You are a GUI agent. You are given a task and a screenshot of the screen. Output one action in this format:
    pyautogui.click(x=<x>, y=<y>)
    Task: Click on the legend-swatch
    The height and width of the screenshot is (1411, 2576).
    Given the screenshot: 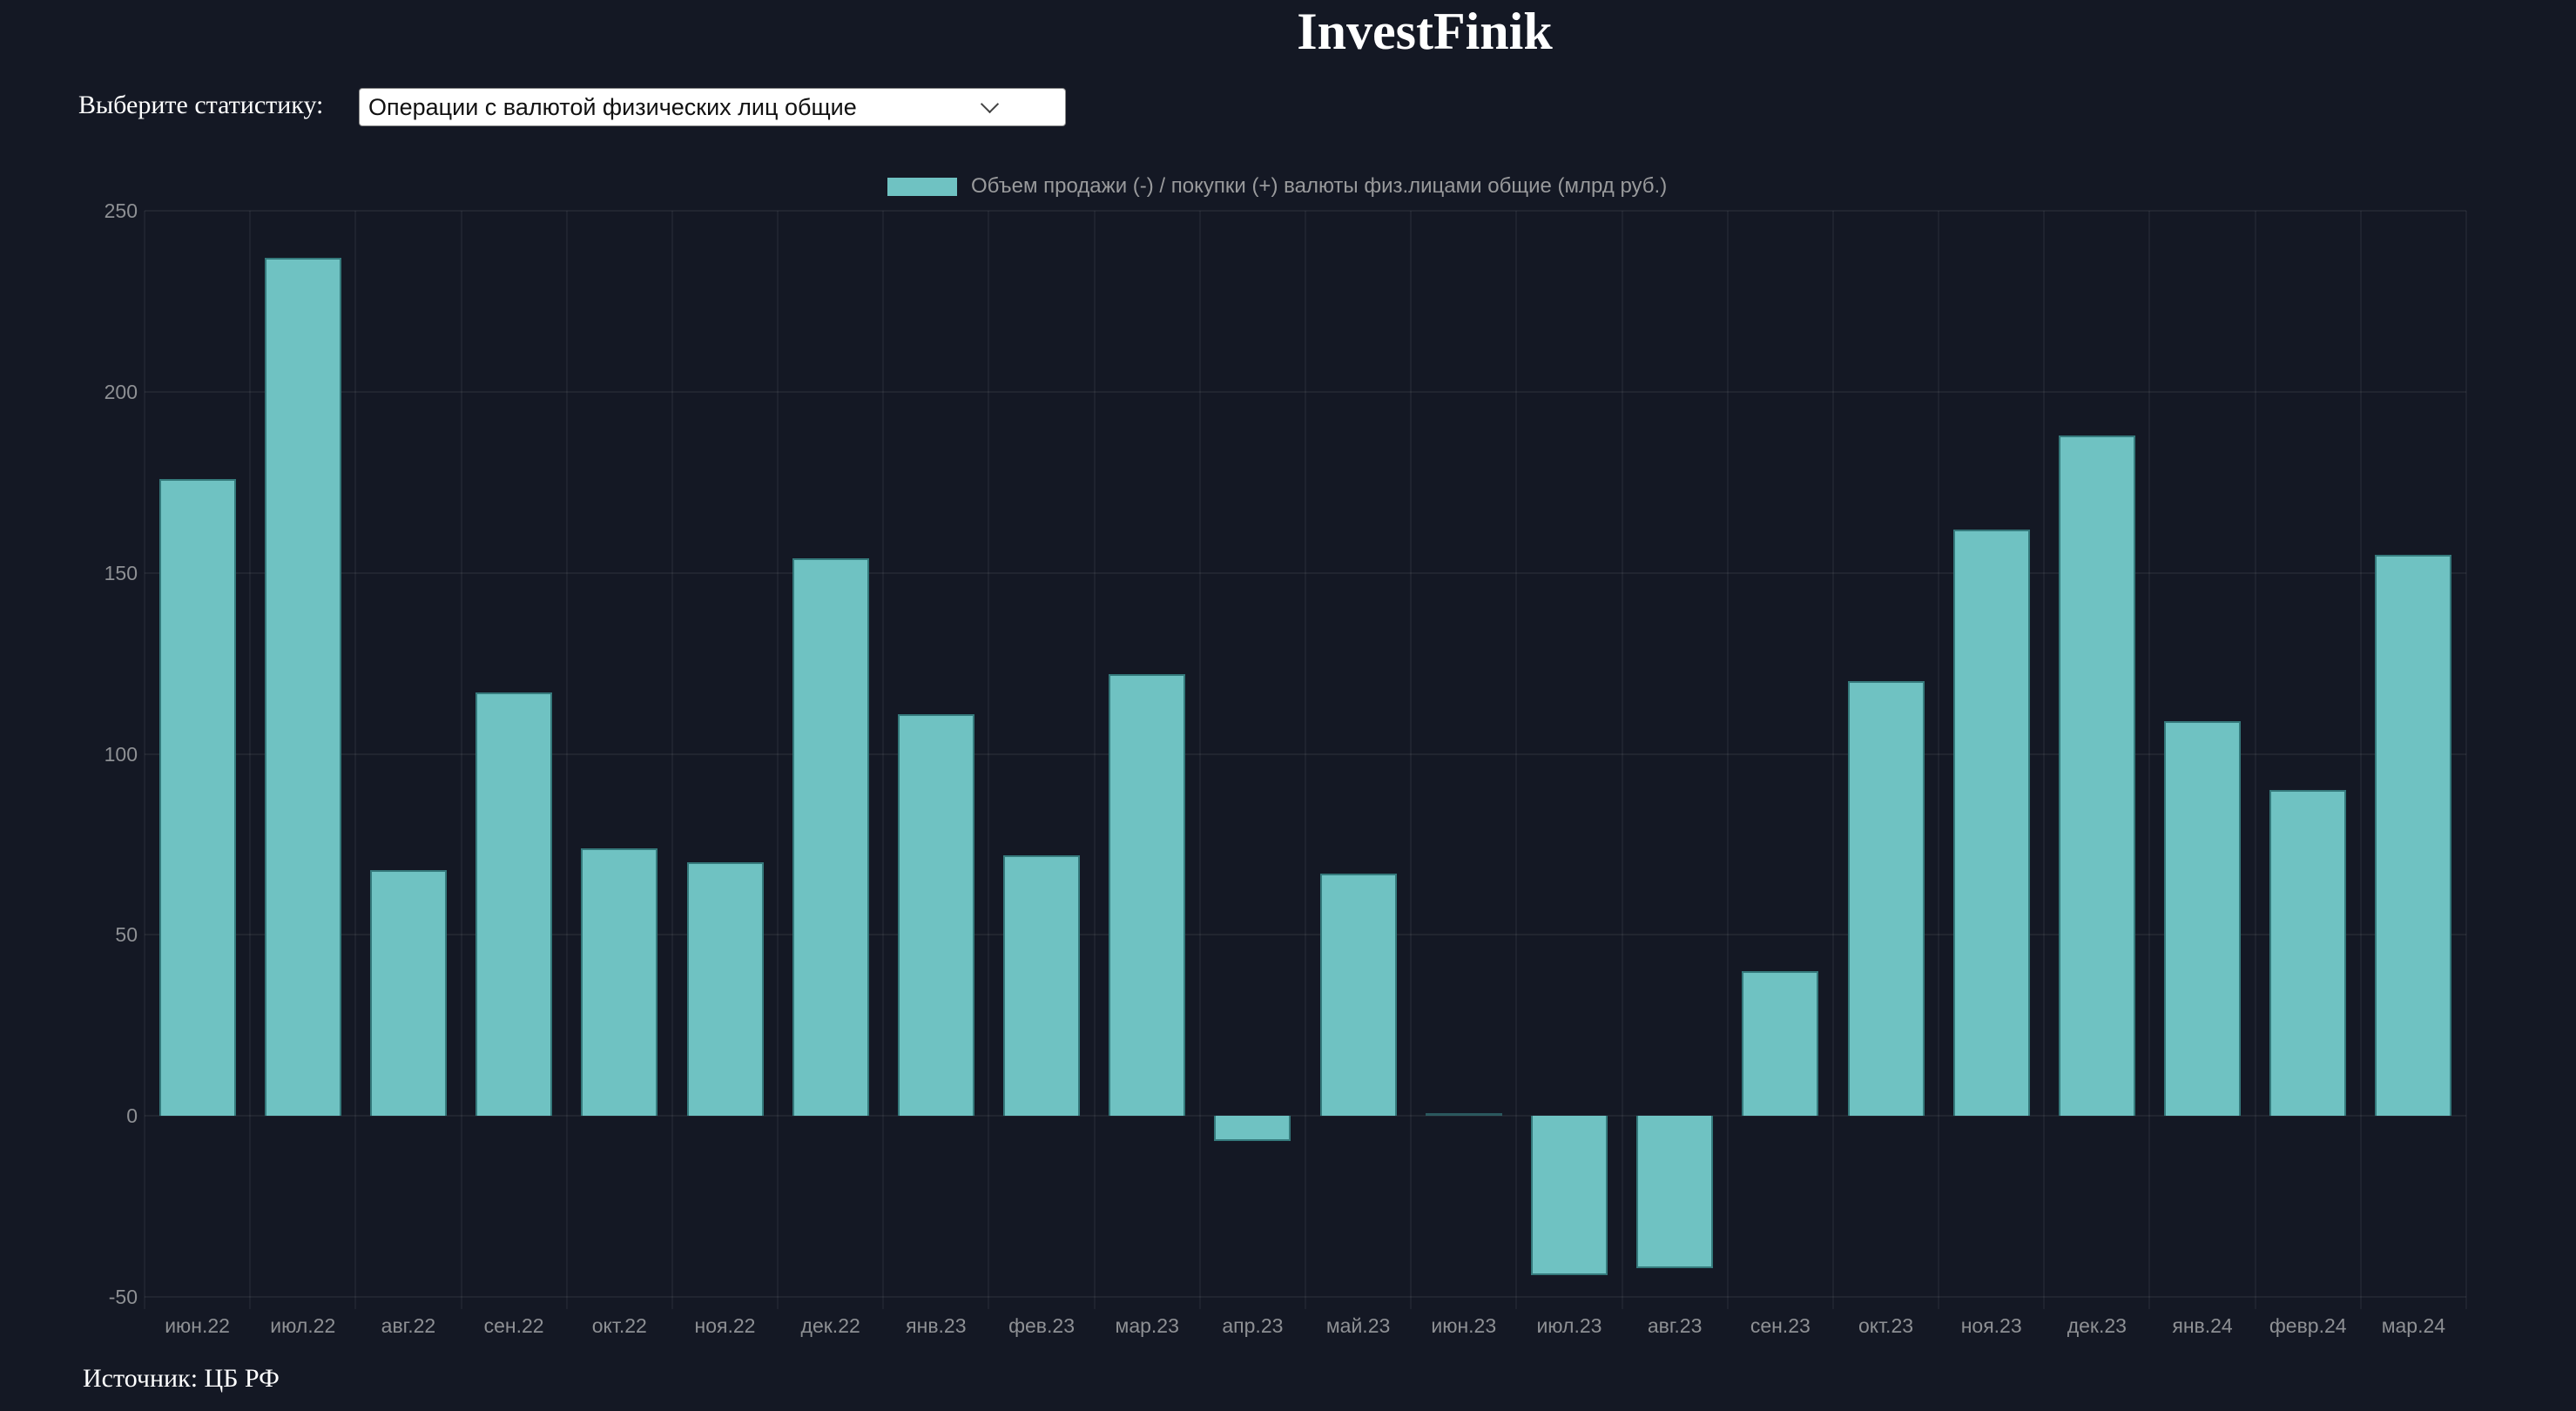 What is the action you would take?
    pyautogui.click(x=922, y=186)
    